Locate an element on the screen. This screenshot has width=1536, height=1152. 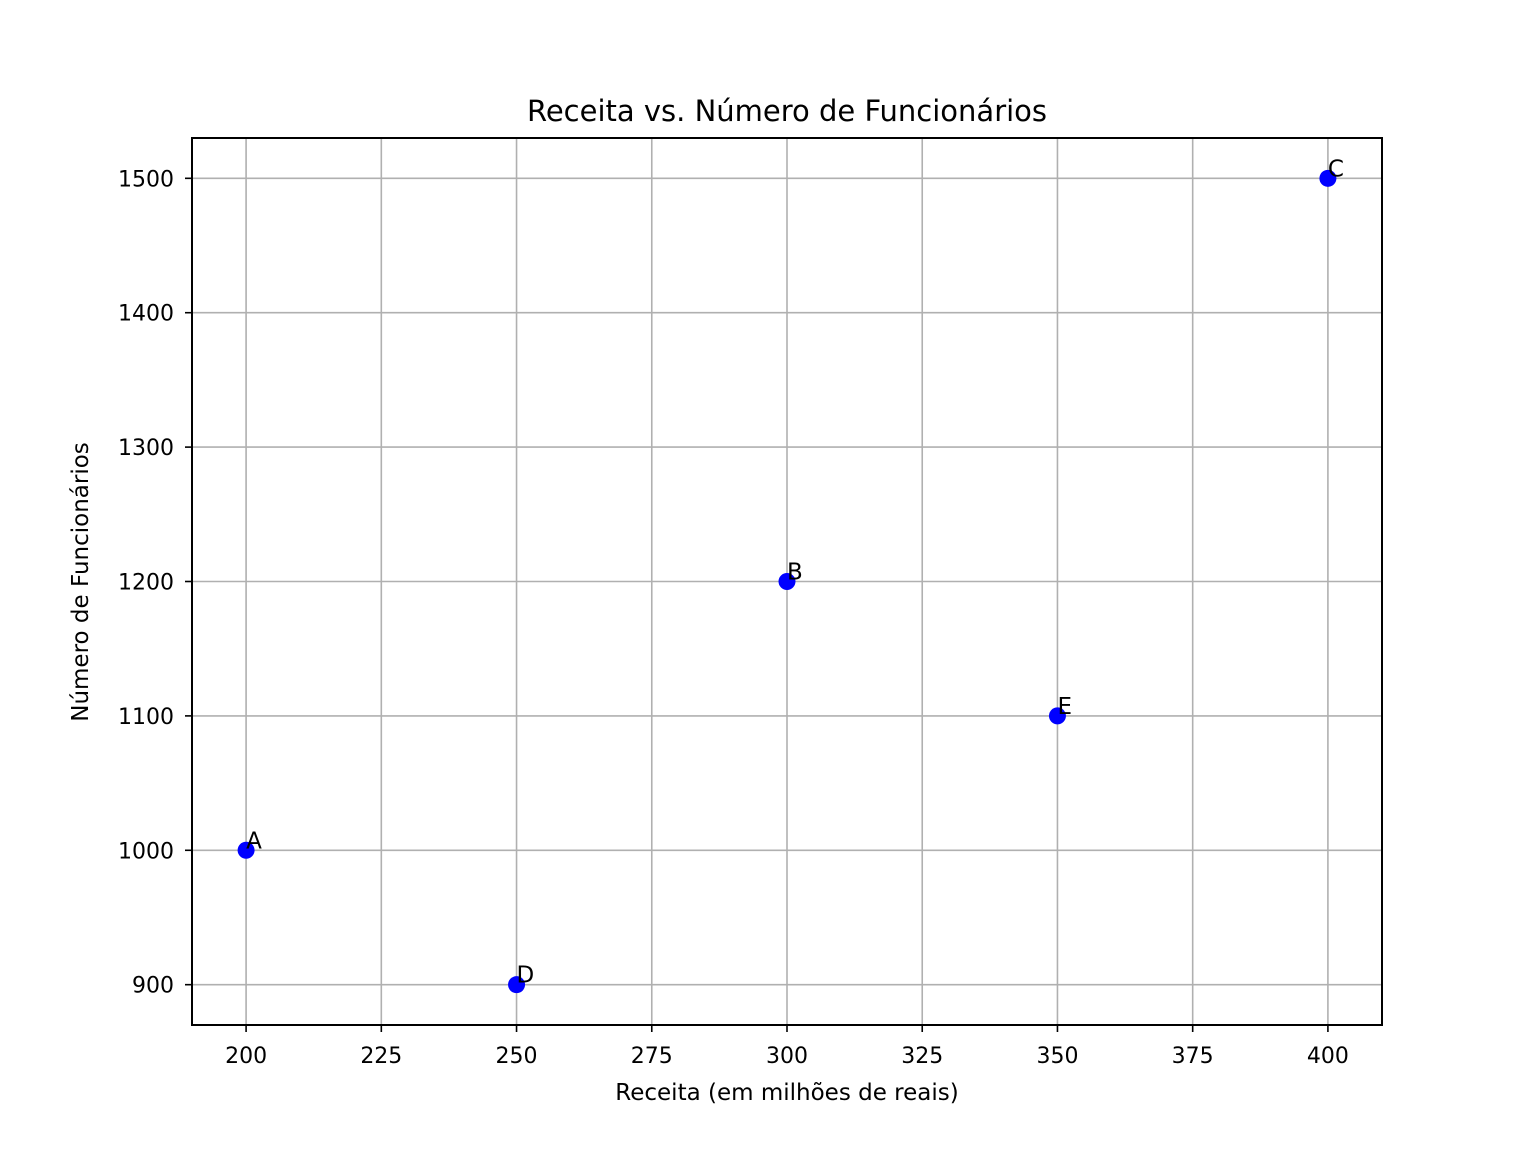
y-tick-label: 900 is located at coordinates (153, 986).